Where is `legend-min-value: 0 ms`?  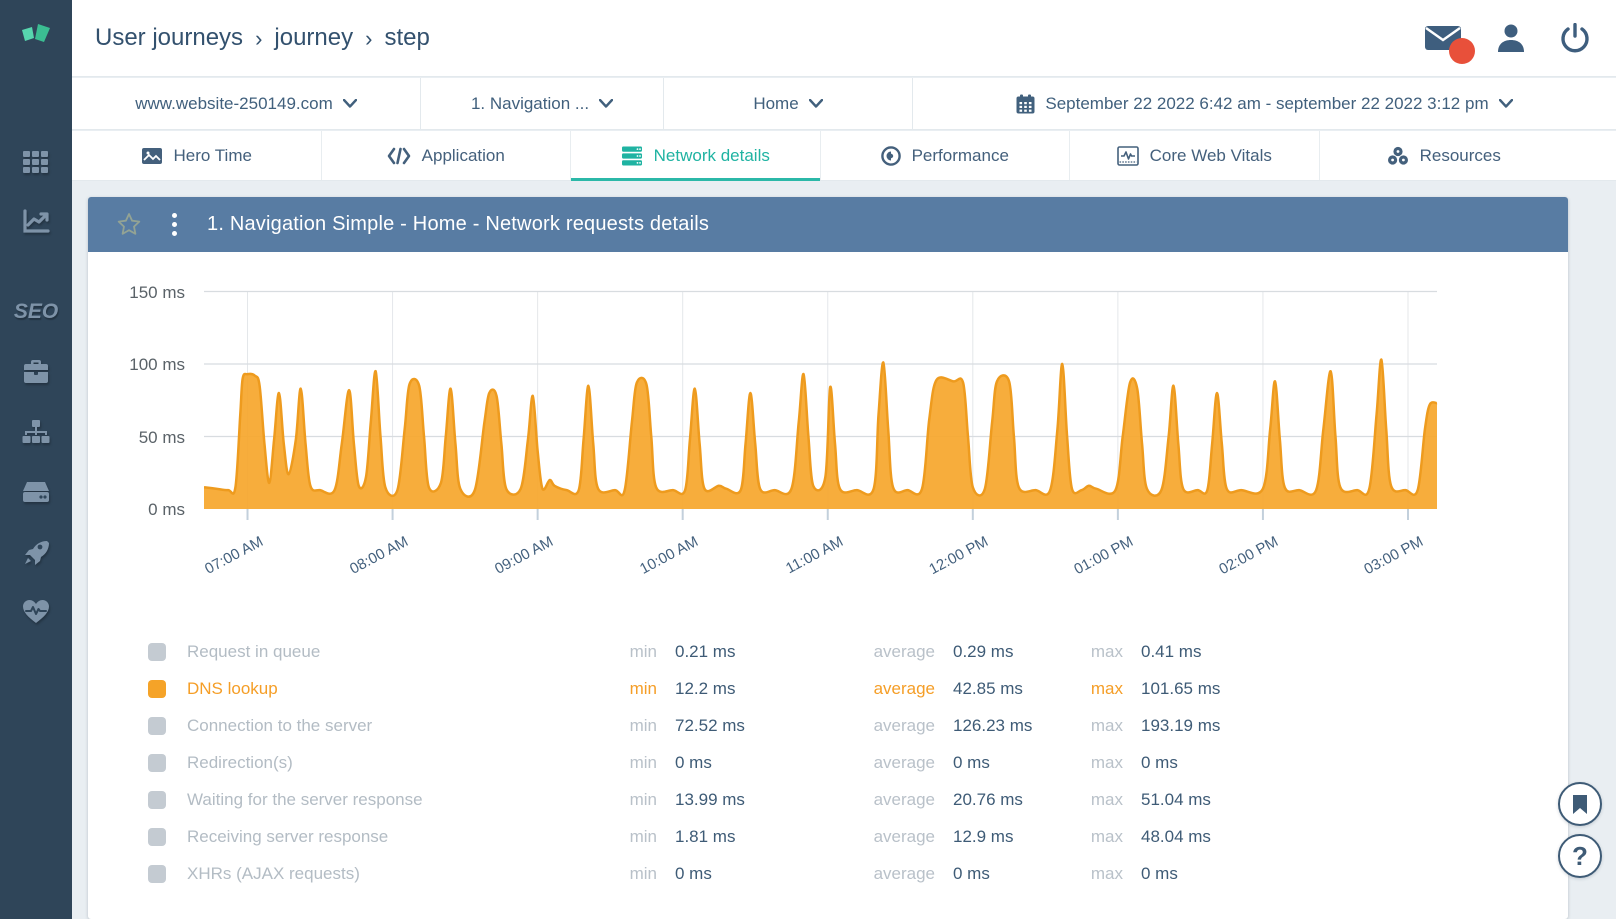 legend-min-value: 0 ms is located at coordinates (693, 762).